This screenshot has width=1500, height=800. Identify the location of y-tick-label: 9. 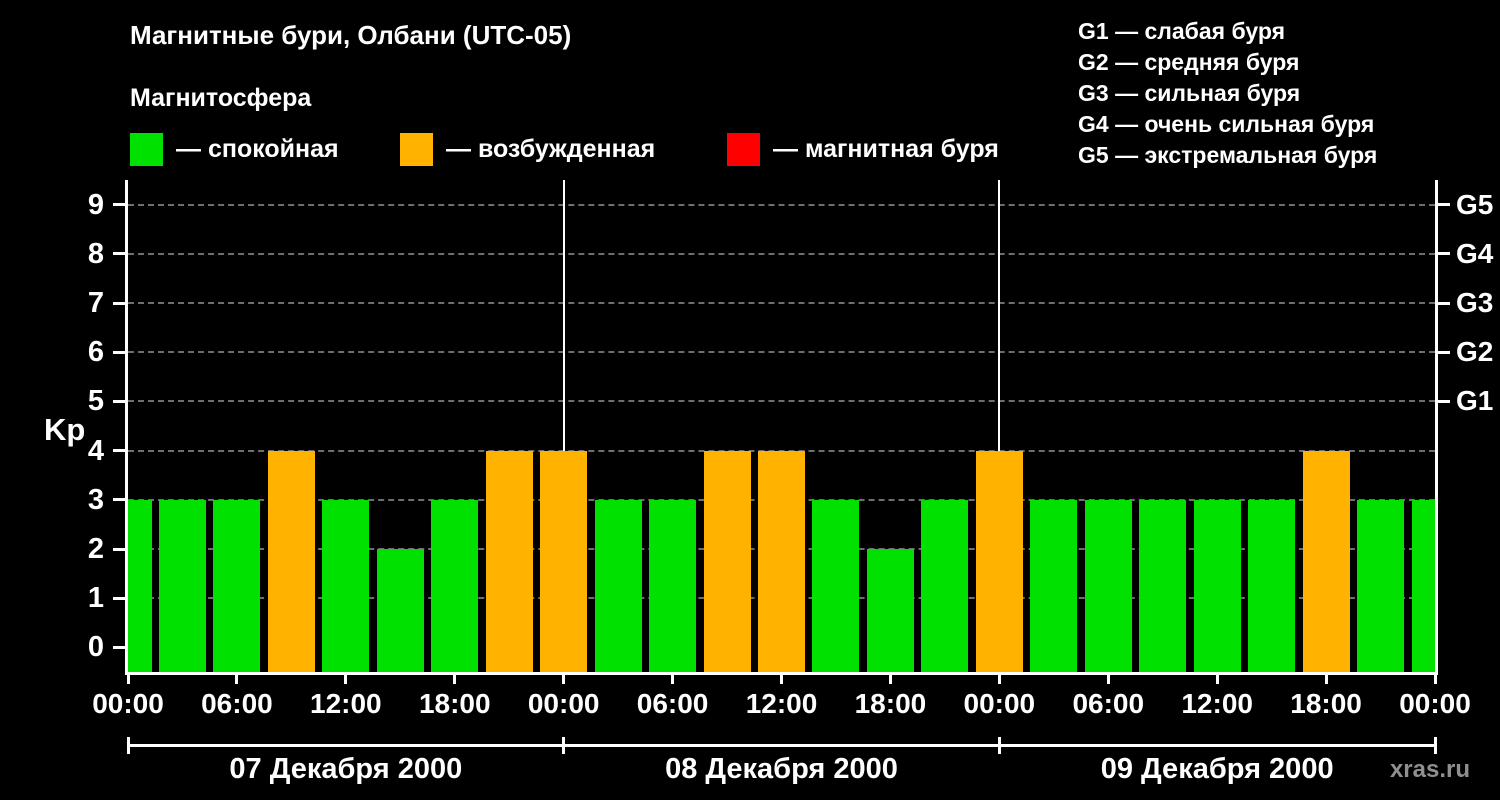
(95, 204).